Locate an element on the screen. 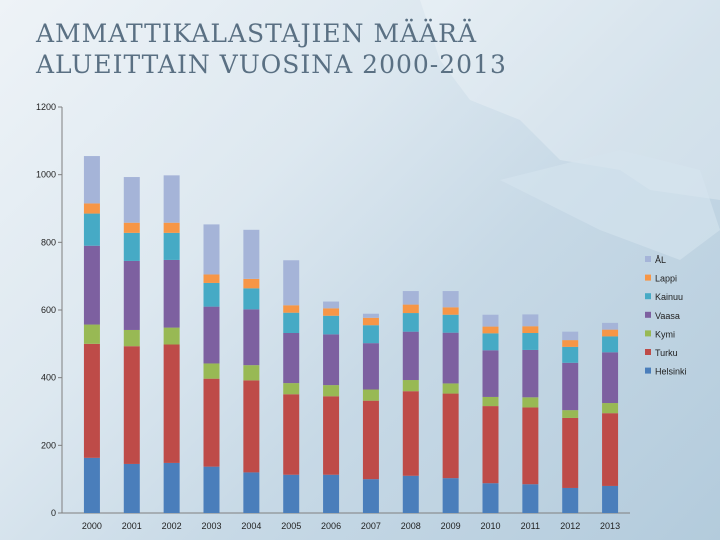 The image size is (720, 540). x-tick-label: 2010 is located at coordinates (490, 526).